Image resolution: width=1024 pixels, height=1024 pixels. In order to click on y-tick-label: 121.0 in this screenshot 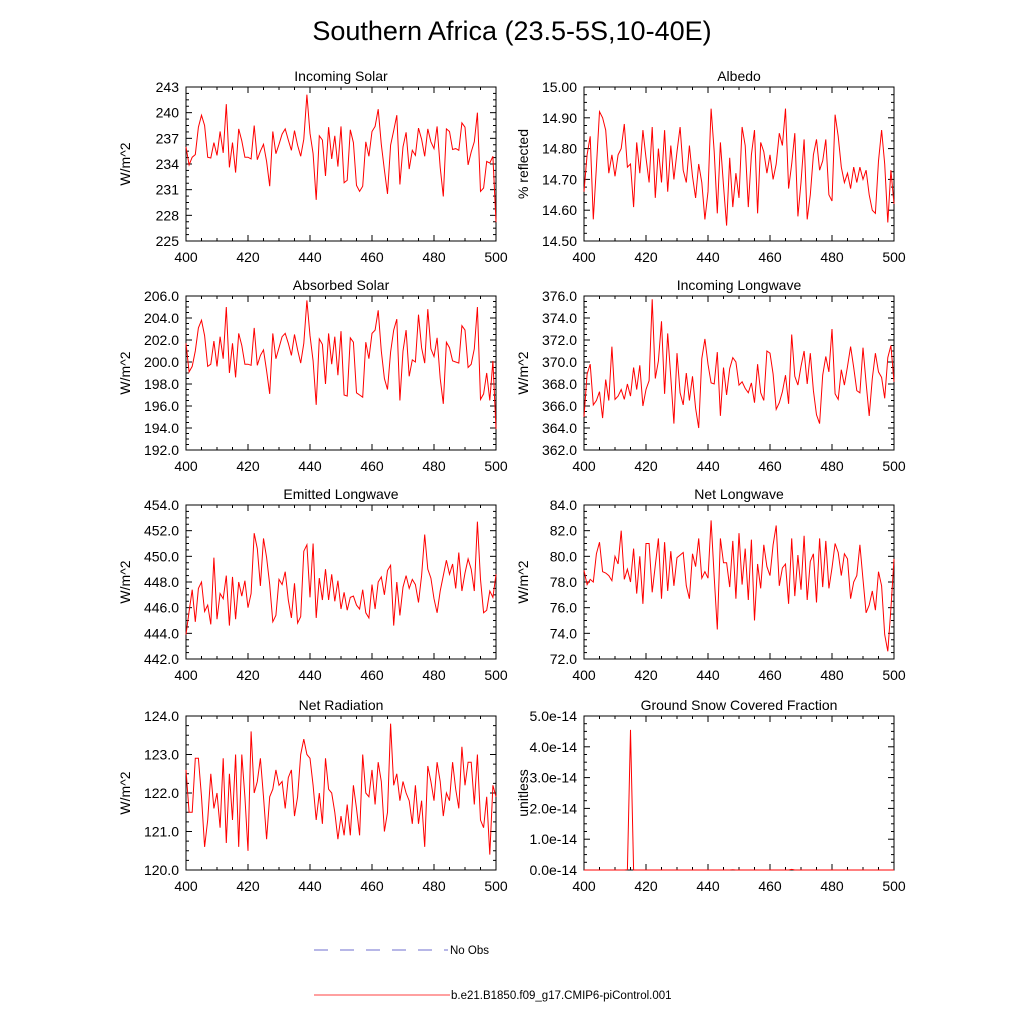, I will do `click(161, 832)`.